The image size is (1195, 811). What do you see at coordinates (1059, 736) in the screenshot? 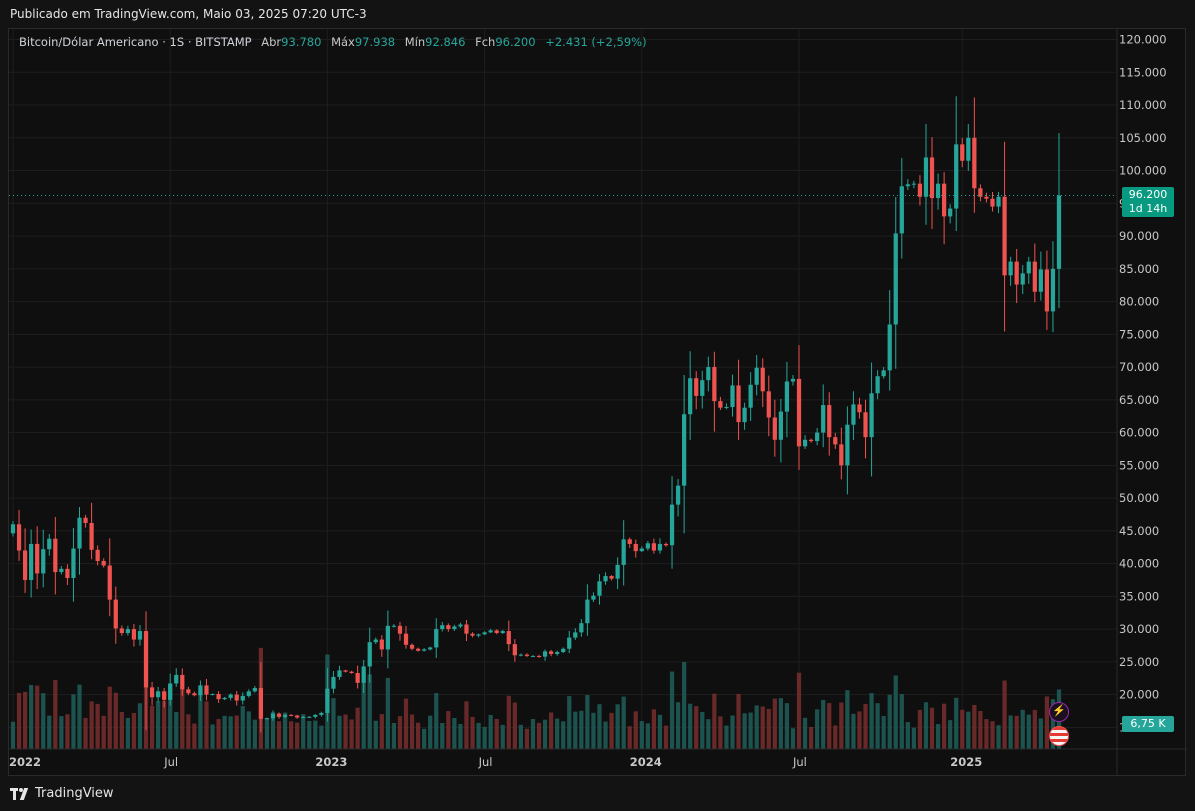
I see `us-flag-event-icon` at bounding box center [1059, 736].